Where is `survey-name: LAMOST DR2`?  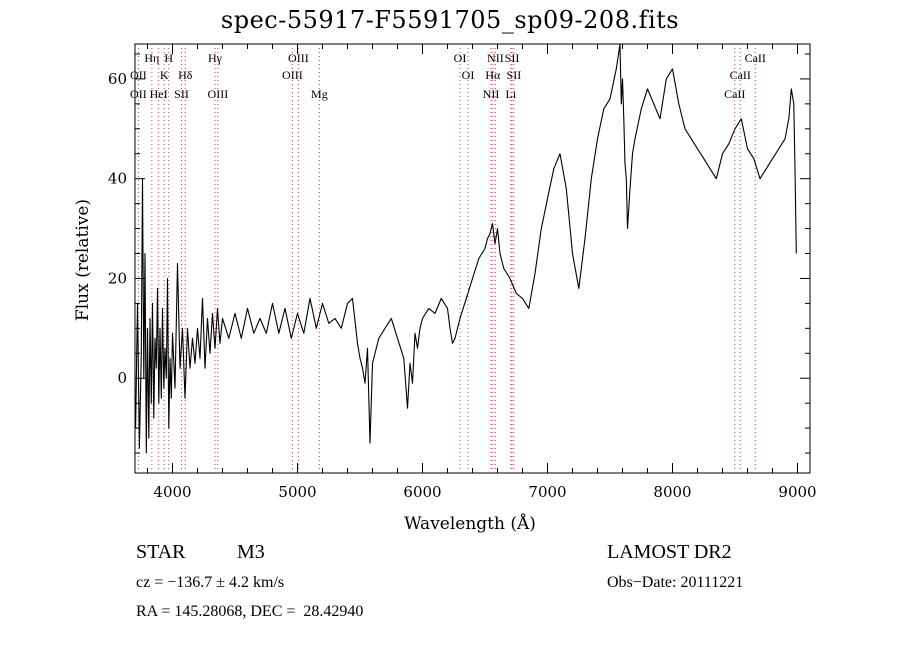 survey-name: LAMOST DR2 is located at coordinates (669, 552).